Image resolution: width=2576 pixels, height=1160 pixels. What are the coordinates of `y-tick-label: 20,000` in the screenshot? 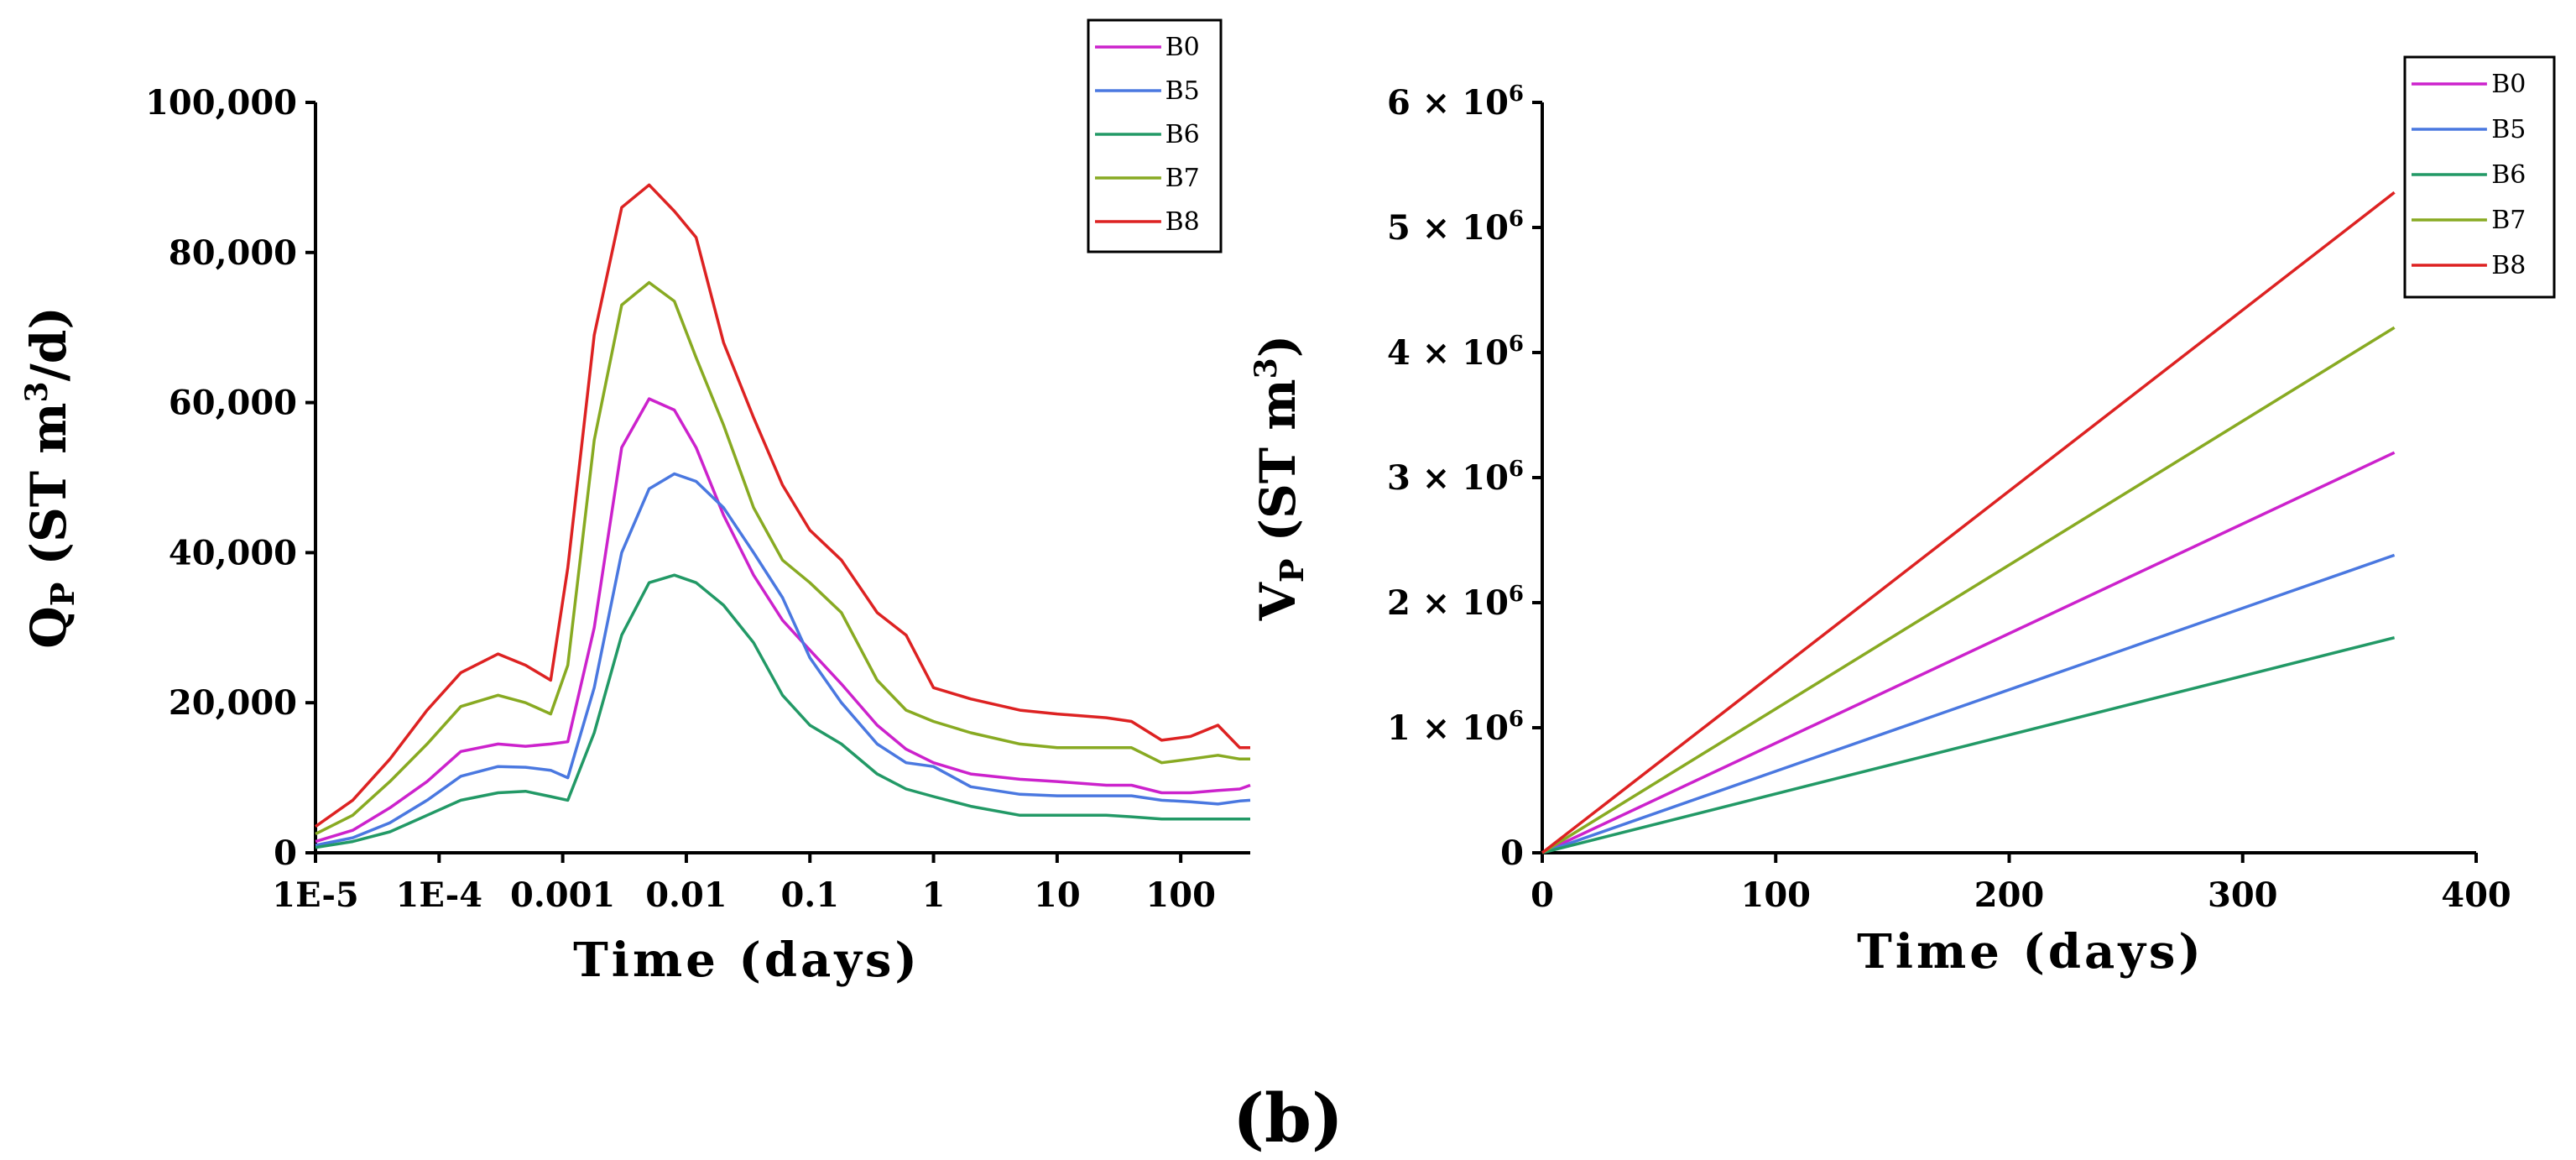 It's located at (233, 703).